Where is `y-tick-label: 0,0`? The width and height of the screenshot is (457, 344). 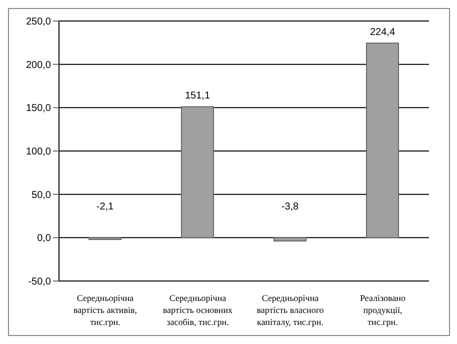
y-tick-label: 0,0 is located at coordinates (44, 238).